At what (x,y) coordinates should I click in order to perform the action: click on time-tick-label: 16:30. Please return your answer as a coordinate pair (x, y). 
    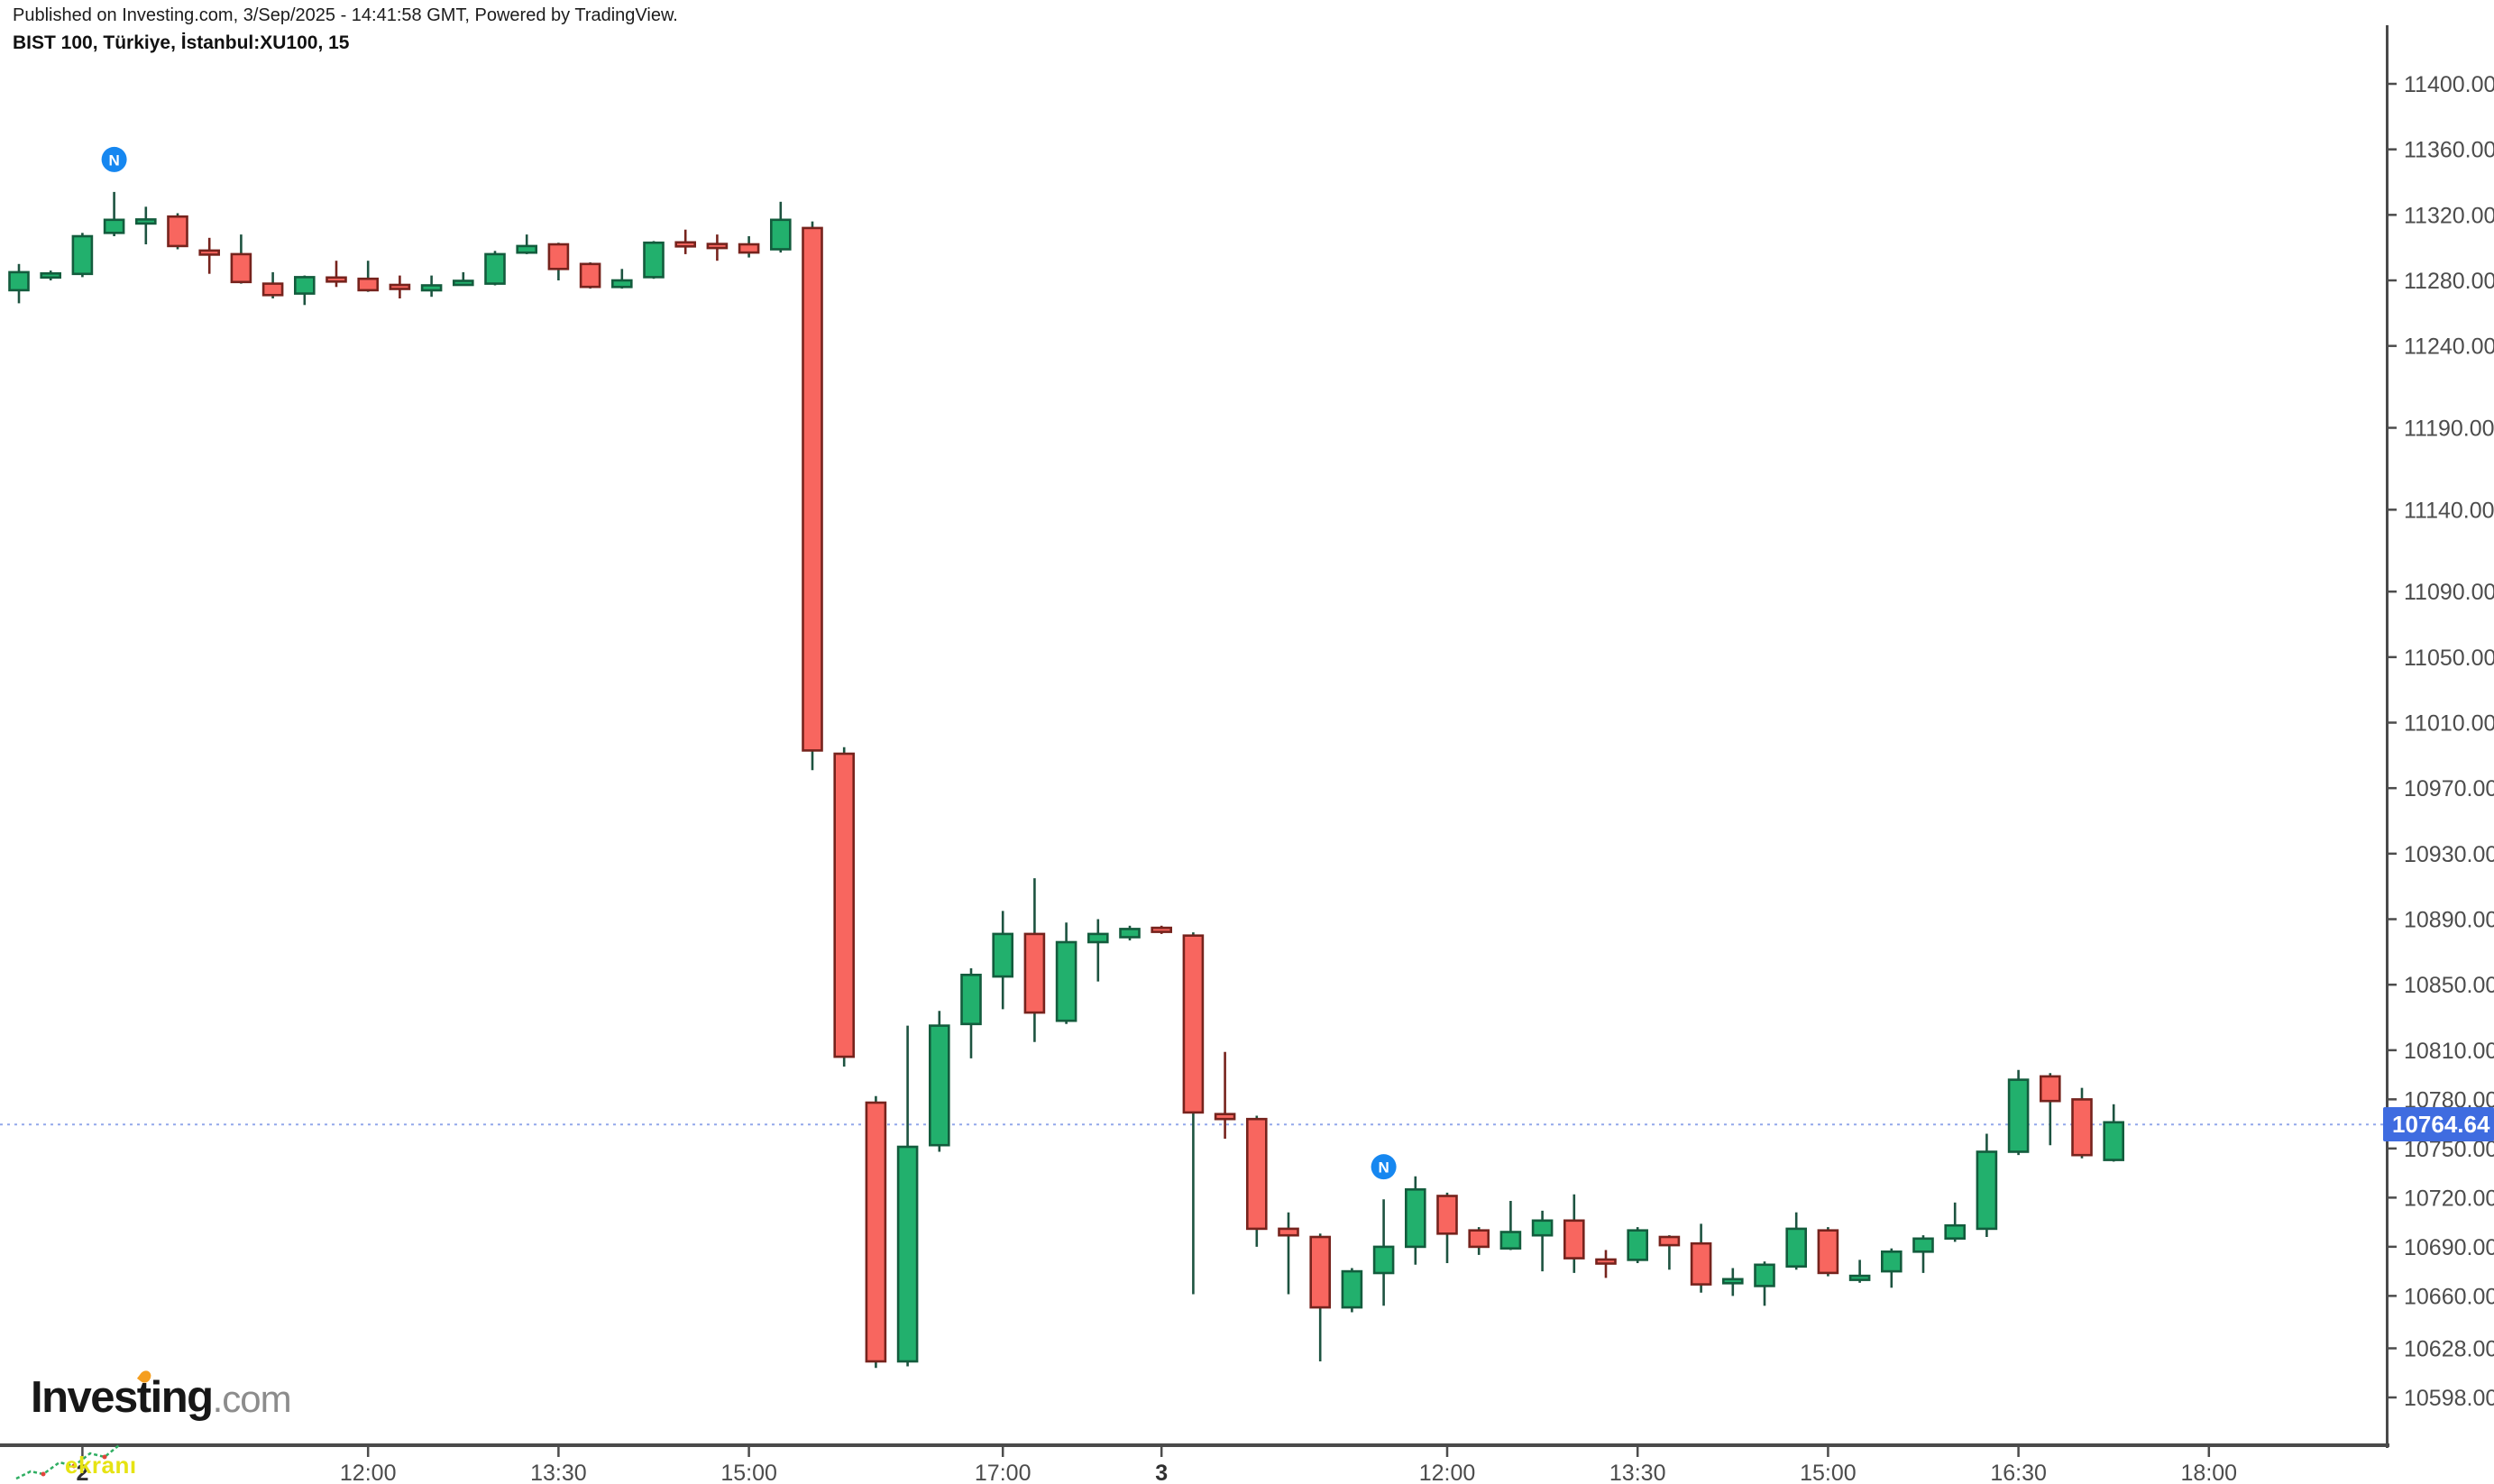
    Looking at the image, I should click on (2019, 1472).